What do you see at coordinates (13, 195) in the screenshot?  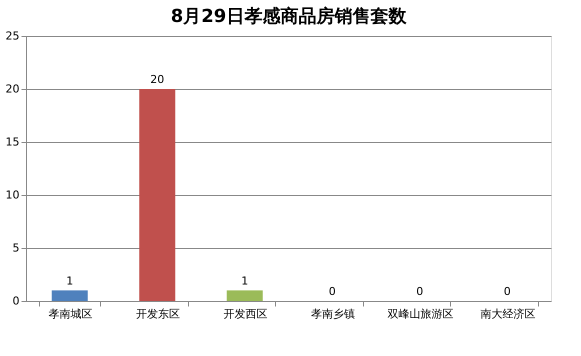 I see `y-tick-label: 10` at bounding box center [13, 195].